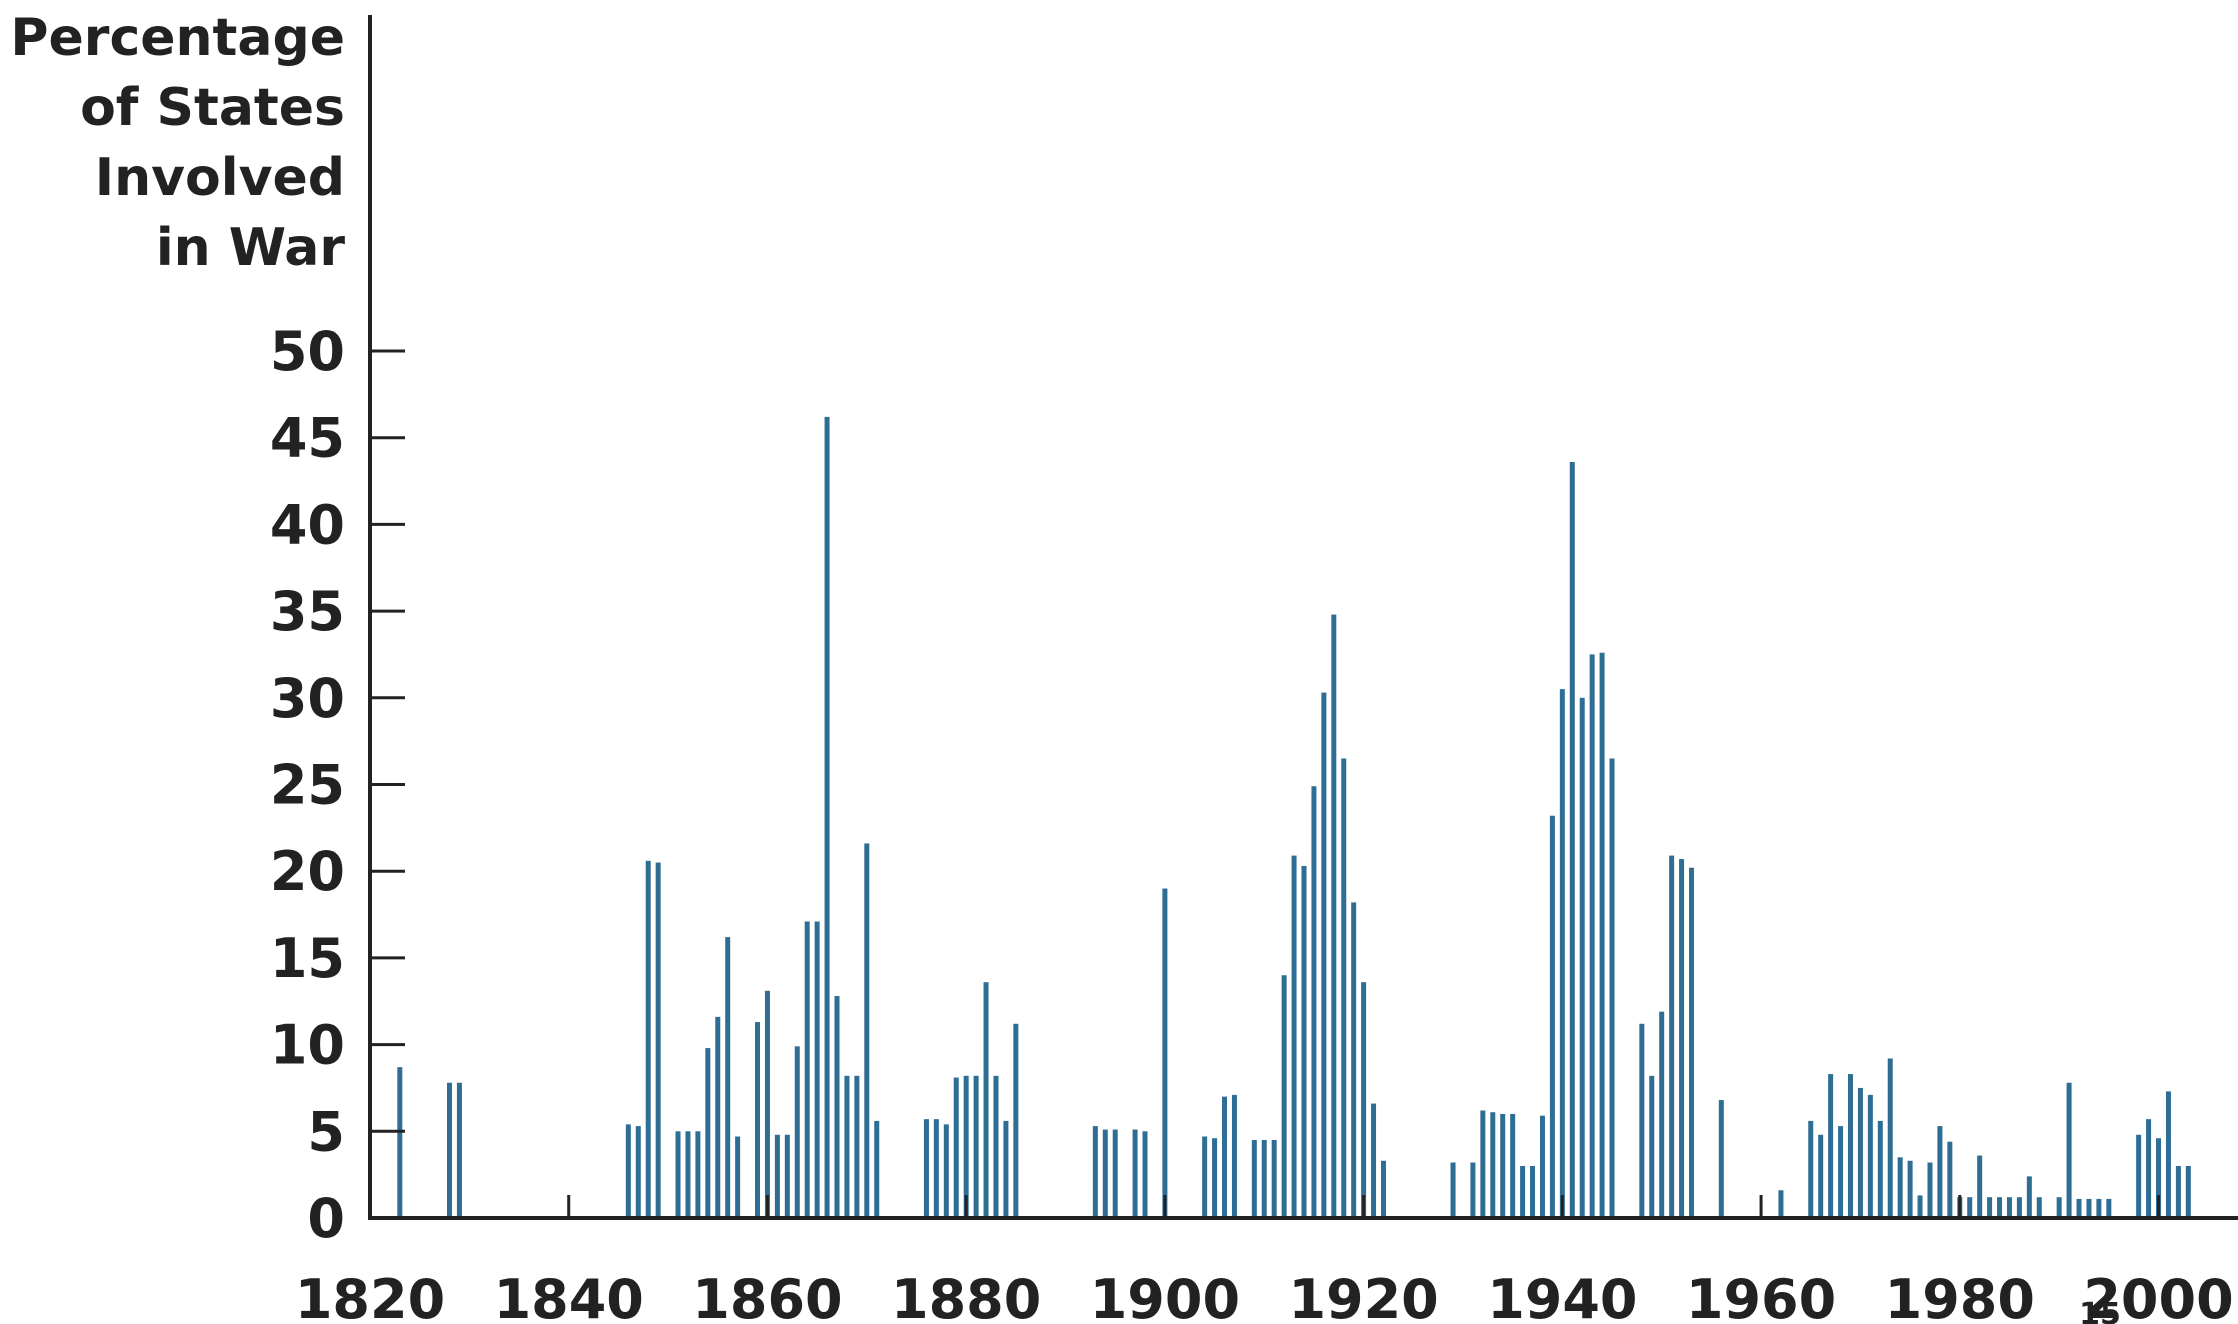 The image size is (2238, 1324). I want to click on y-tick-label: 0, so click(326, 1218).